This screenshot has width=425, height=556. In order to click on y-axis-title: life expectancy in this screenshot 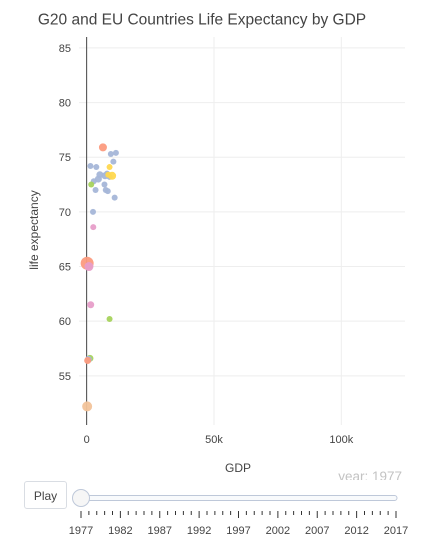, I will do `click(34, 229)`.